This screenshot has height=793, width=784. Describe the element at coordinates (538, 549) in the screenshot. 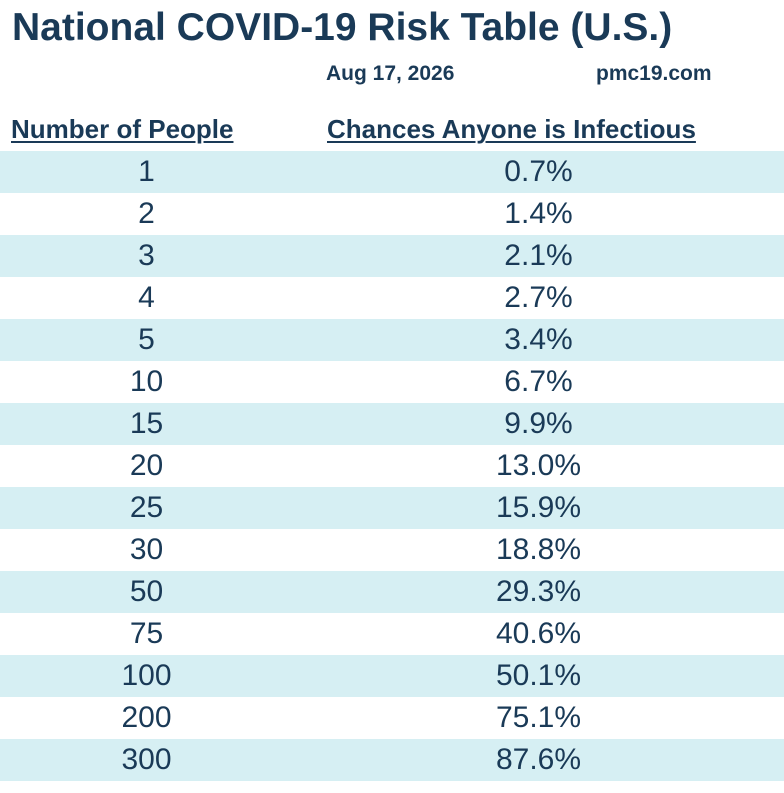

I see `infection-chance-cell: 18.8%` at that location.